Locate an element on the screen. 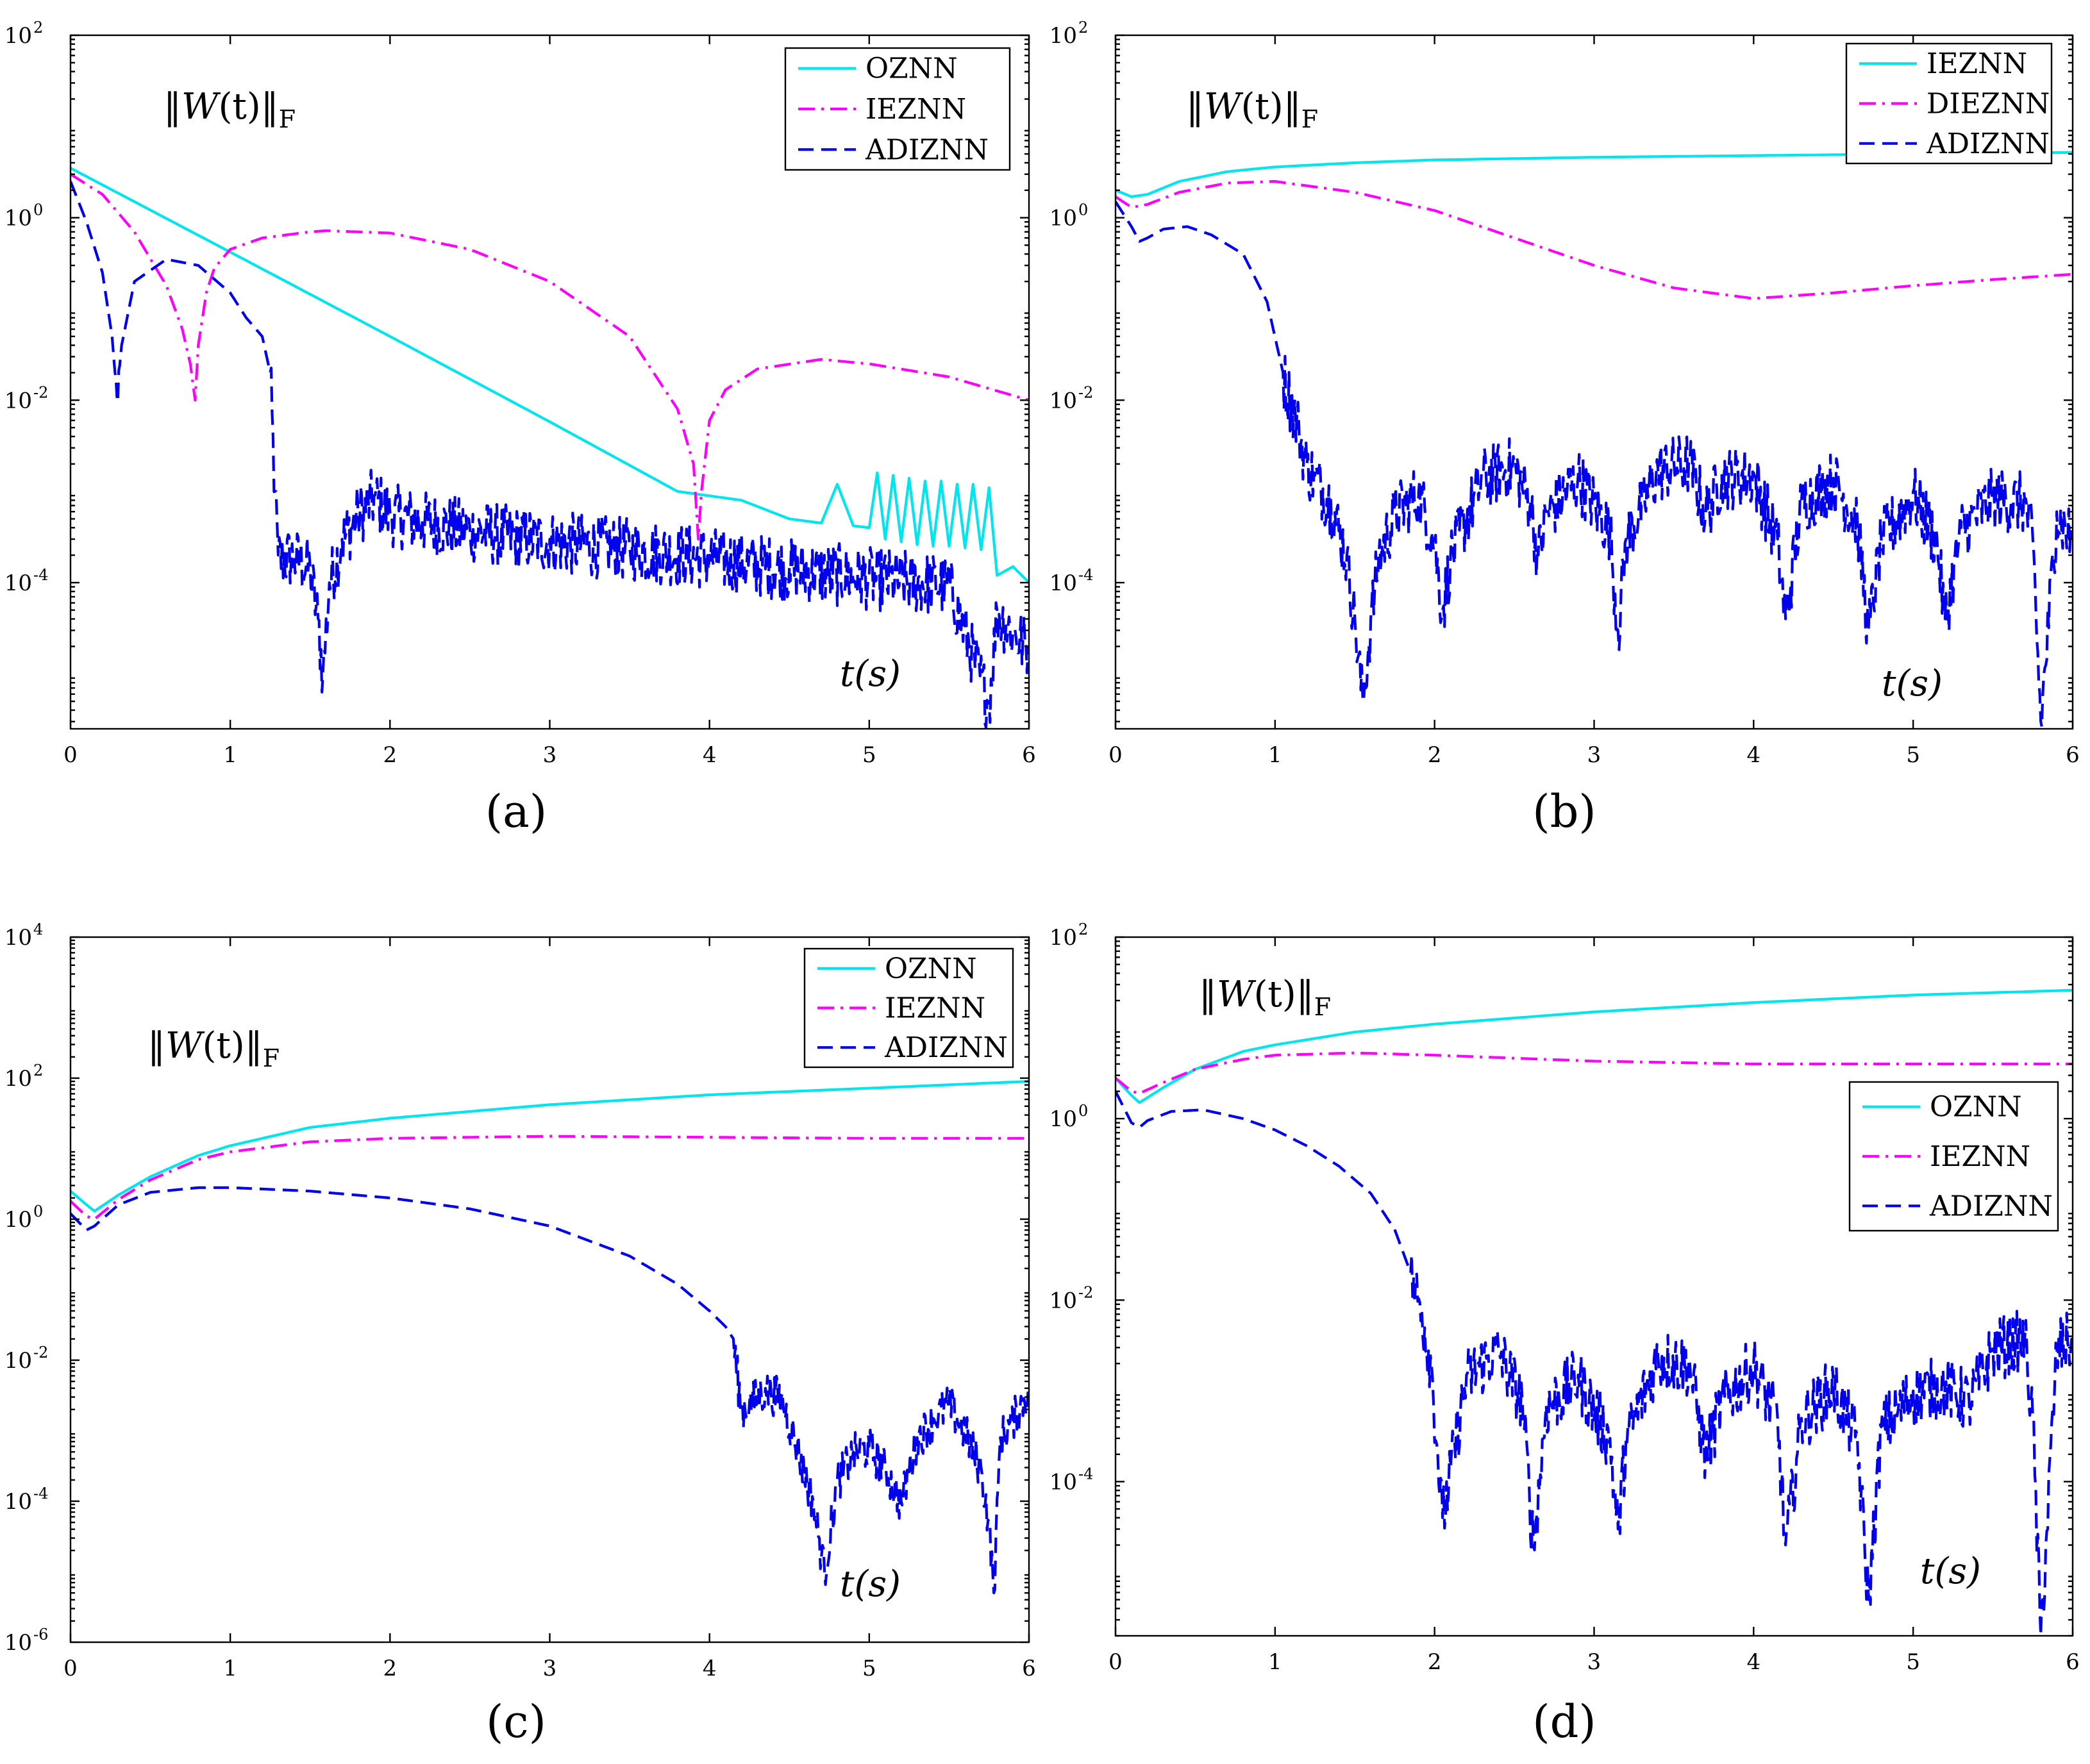 The width and height of the screenshot is (2090, 1764). legend: IEZNN DIEZNN ADIZNN is located at coordinates (1949, 104).